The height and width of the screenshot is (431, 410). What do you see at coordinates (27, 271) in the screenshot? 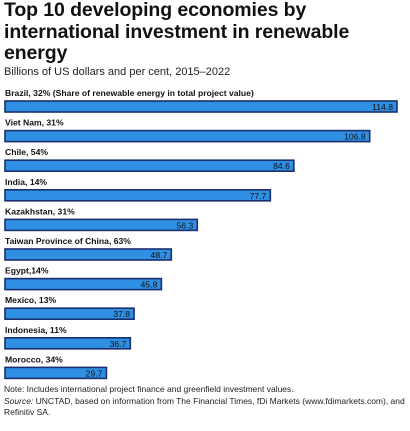
I see `category-label: Egypt,14%` at bounding box center [27, 271].